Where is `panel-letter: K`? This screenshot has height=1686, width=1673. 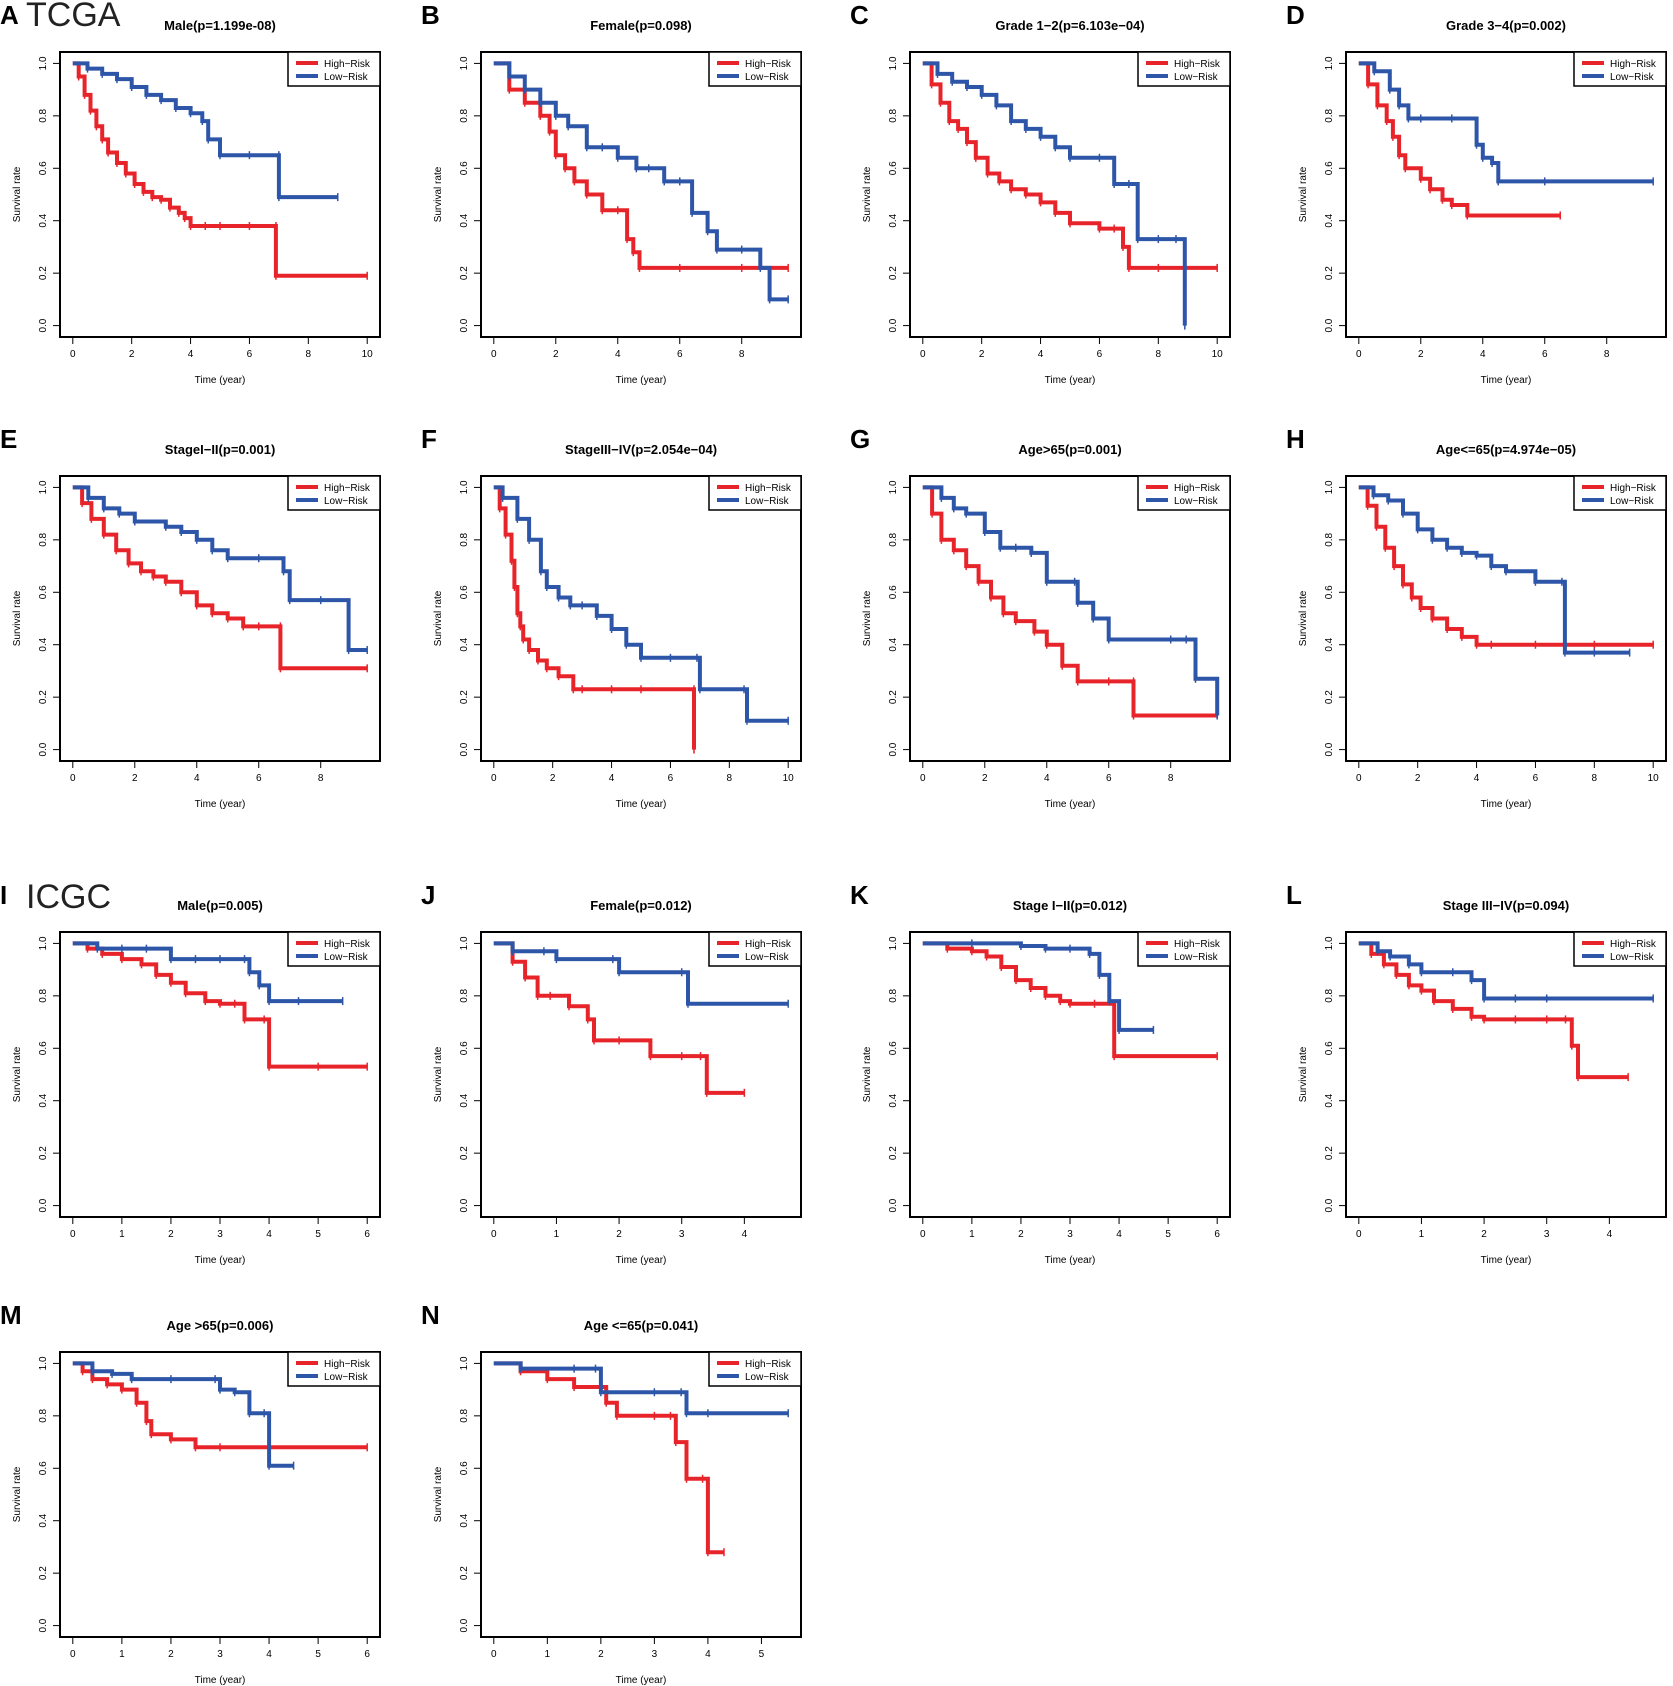
panel-letter: K is located at coordinates (859, 895).